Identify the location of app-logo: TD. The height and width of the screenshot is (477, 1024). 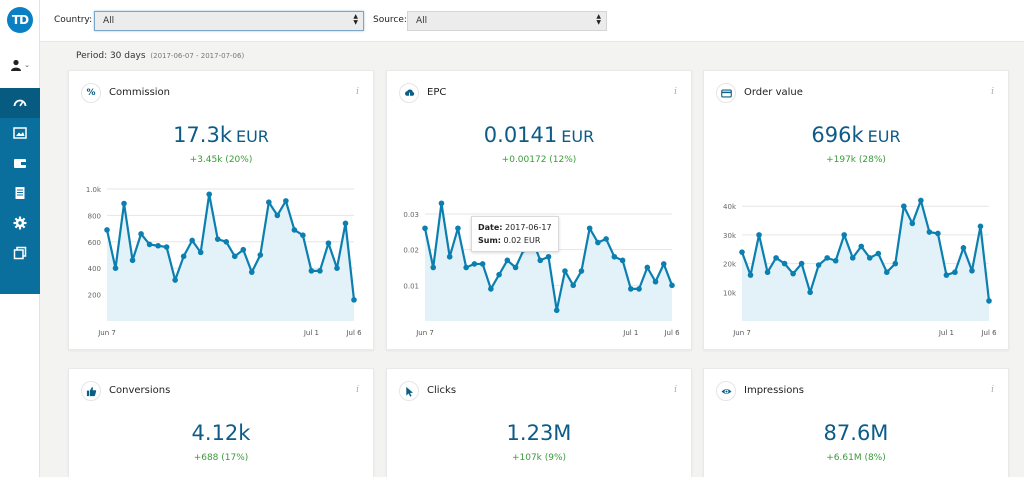
(20, 20).